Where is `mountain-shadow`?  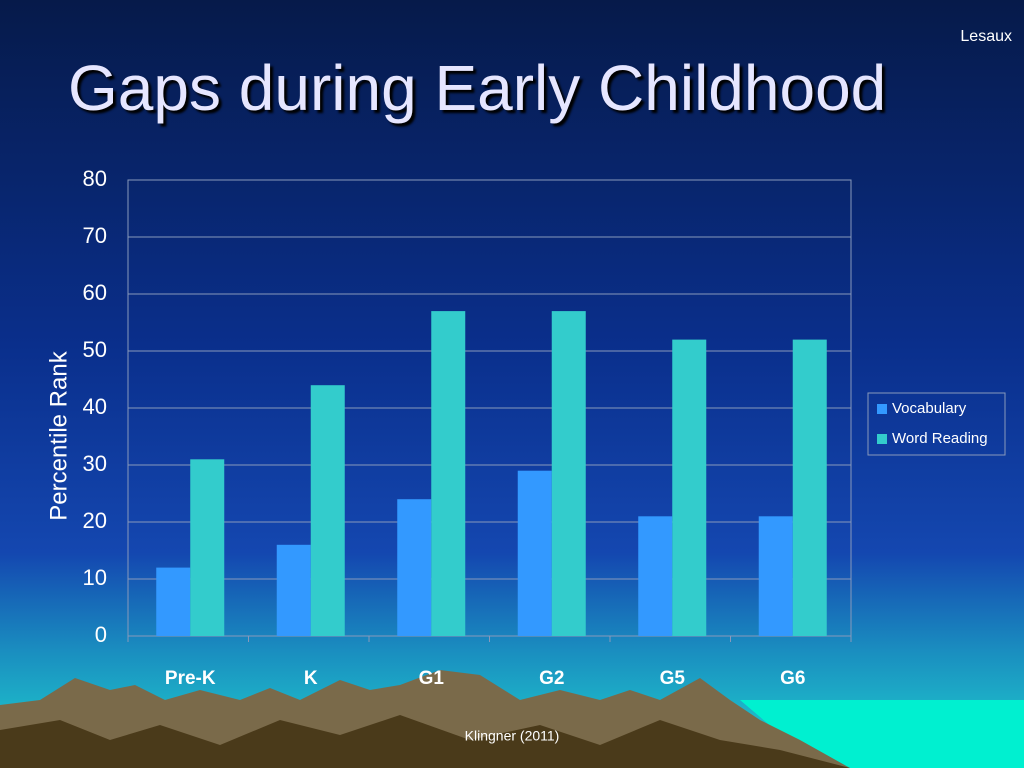
mountain-shadow is located at coordinates (425, 741).